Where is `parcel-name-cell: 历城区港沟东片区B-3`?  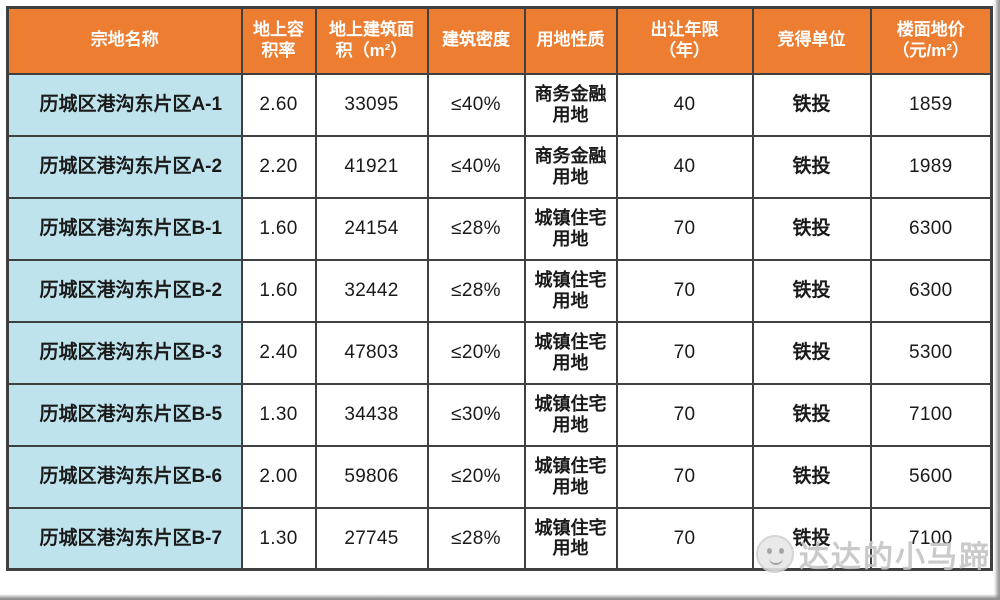 parcel-name-cell: 历城区港沟东片区B-3 is located at coordinates (124, 352).